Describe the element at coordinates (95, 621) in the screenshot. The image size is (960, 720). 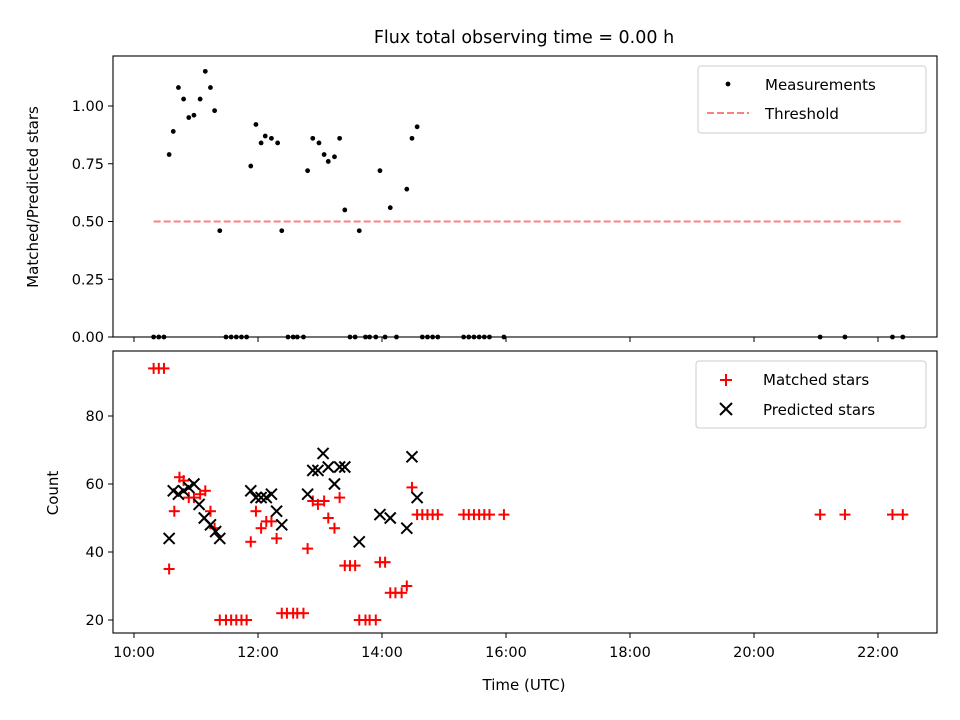
I see `bottom-y-tick-label: 20` at that location.